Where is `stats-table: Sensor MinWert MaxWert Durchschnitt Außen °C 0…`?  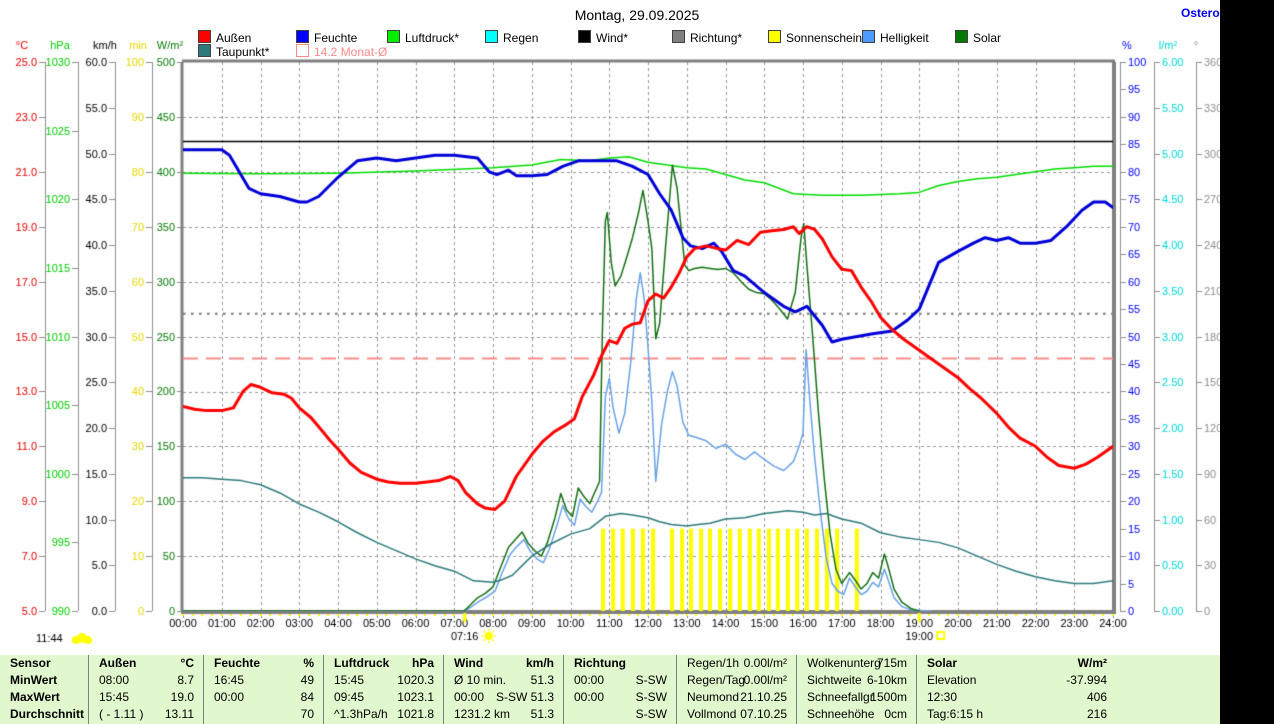 stats-table: Sensor MinWert MaxWert Durchschnitt Außen °C 0… is located at coordinates (610, 689).